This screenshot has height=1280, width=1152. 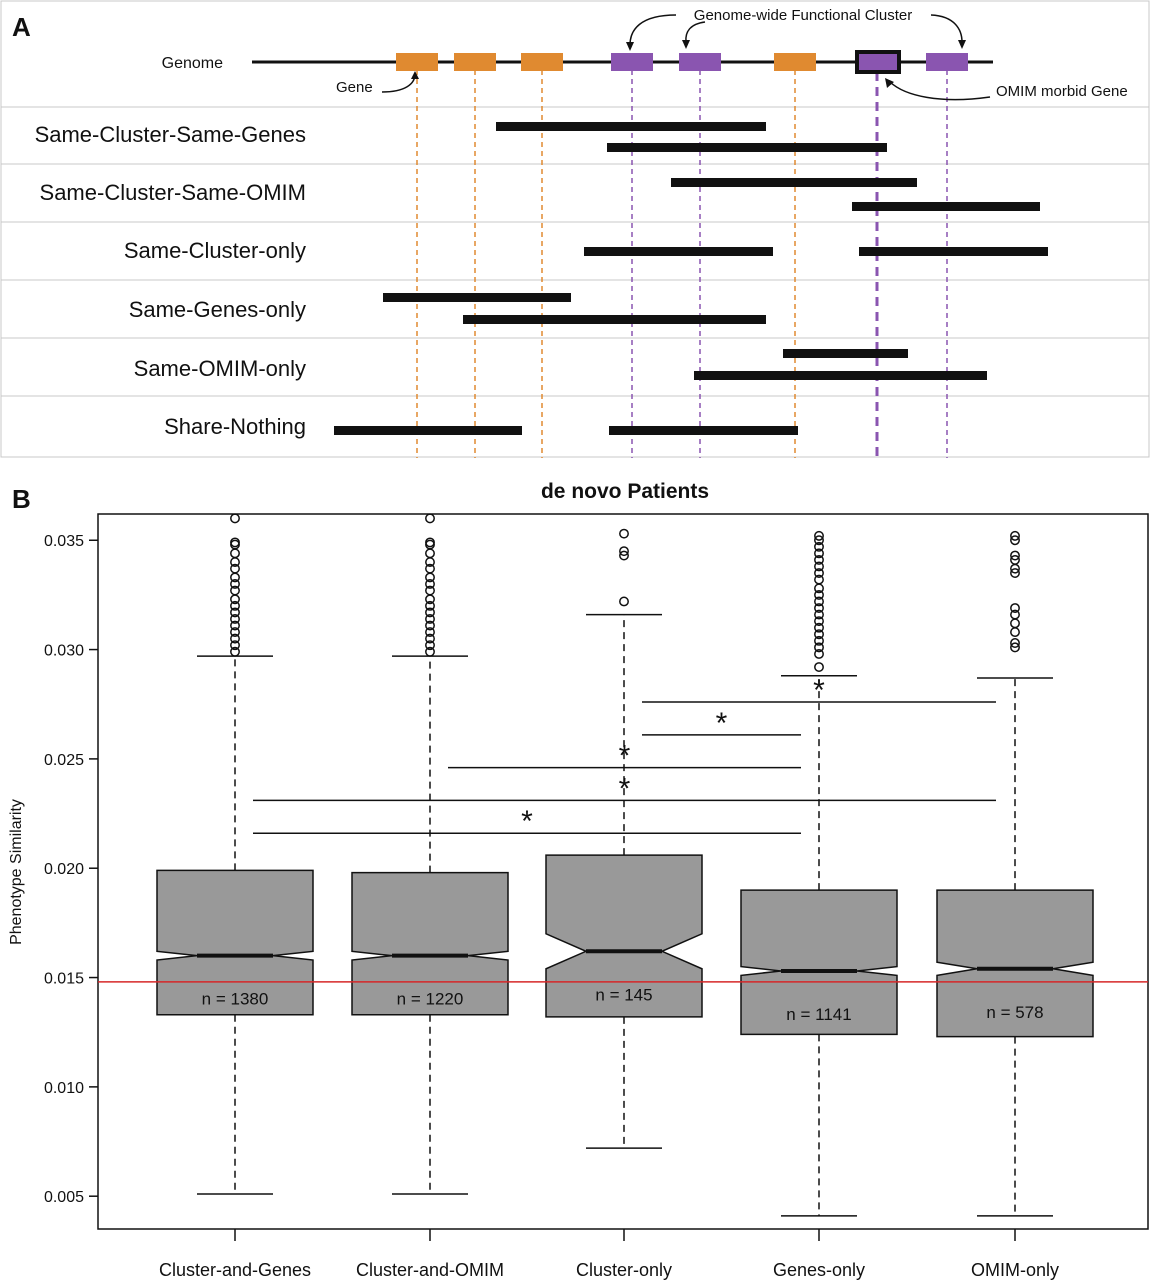 I want to click on cluster-arrow-left, so click(x=653, y=30).